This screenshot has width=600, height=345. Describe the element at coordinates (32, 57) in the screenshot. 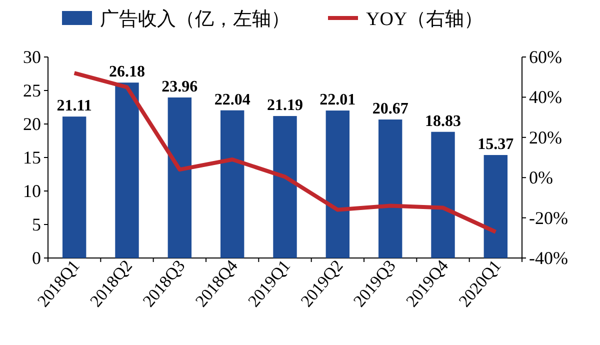

I see `y-tick-label: 30` at that location.